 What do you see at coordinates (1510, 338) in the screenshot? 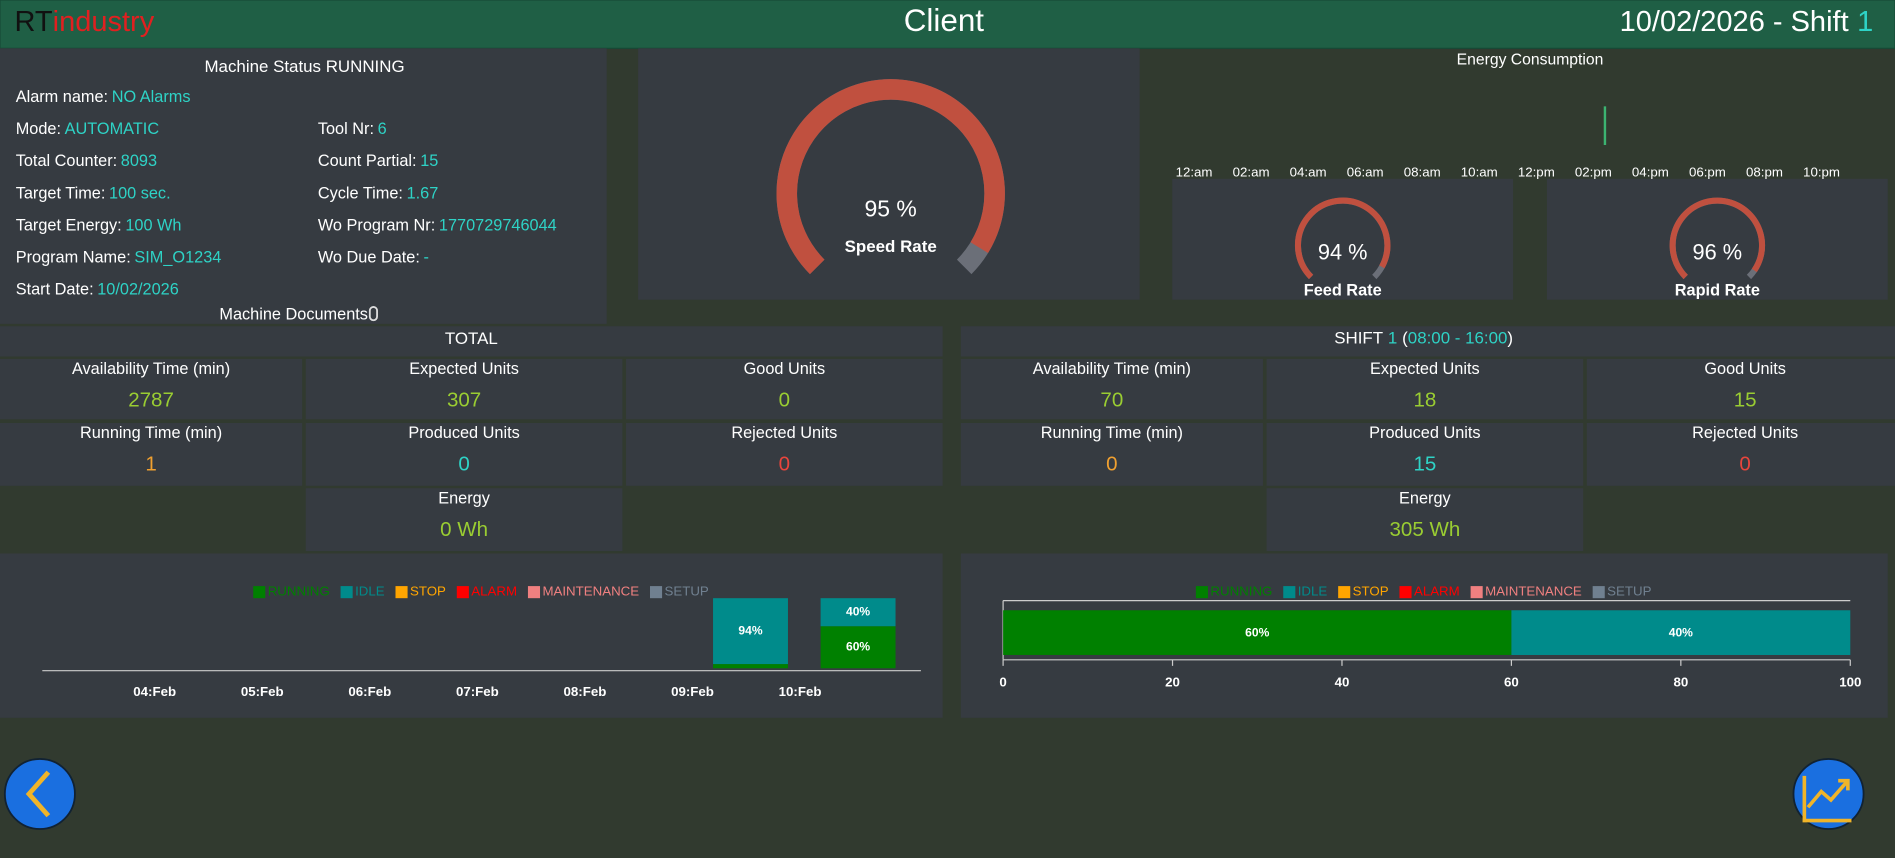
I see `shift-close: )` at bounding box center [1510, 338].